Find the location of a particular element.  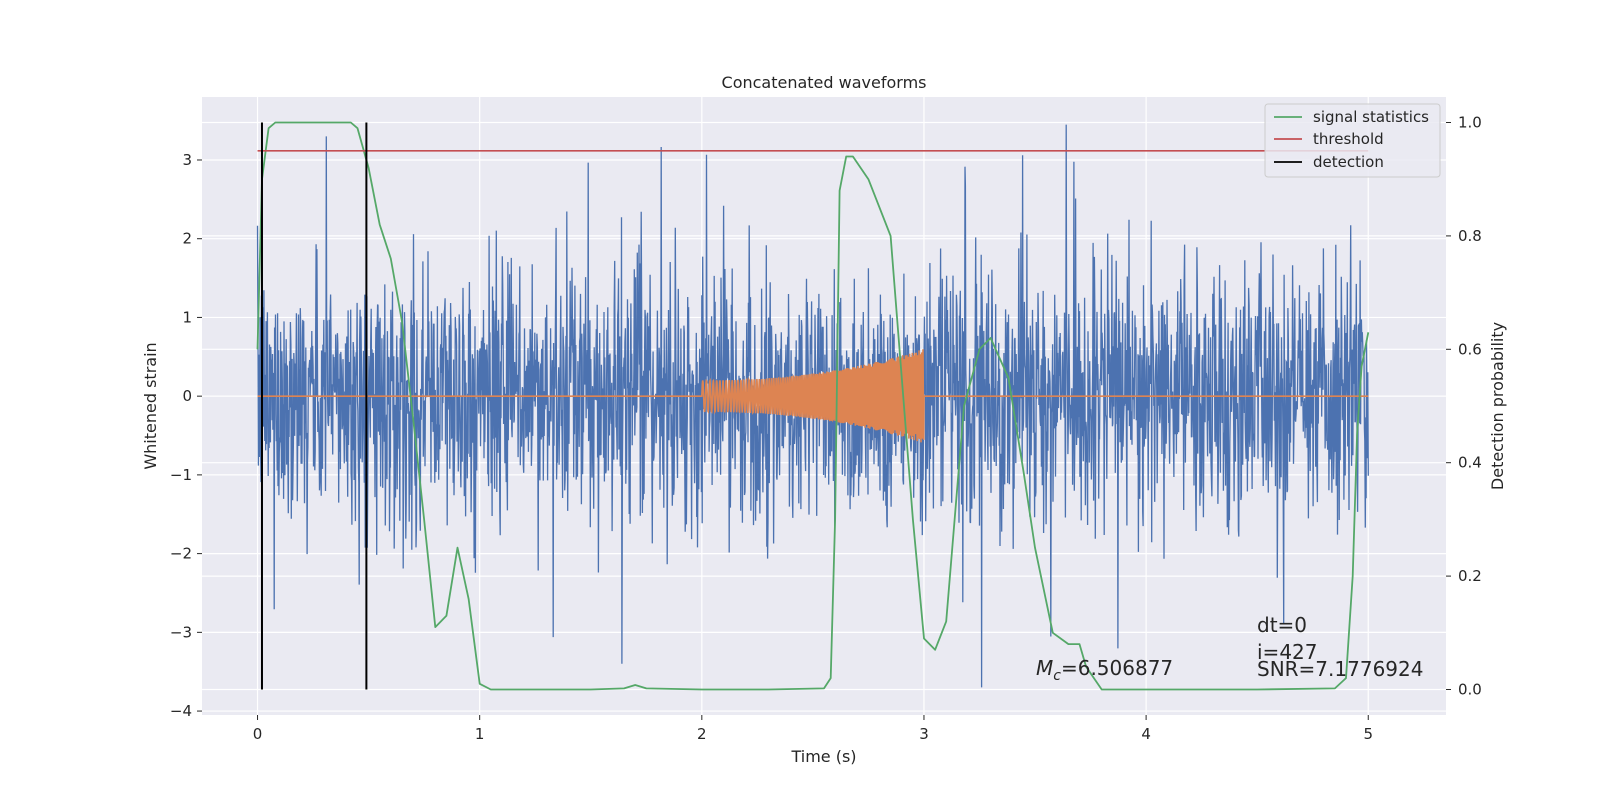

y-tick-label-left-0: 3 is located at coordinates (187, 160).